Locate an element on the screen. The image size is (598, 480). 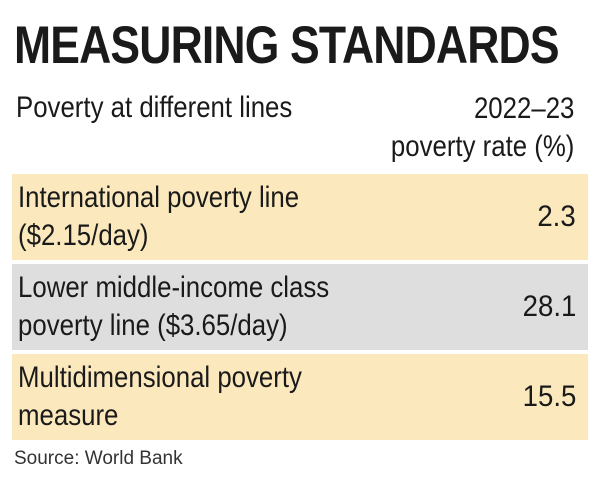
row-value: 28.1 is located at coordinates (549, 306).